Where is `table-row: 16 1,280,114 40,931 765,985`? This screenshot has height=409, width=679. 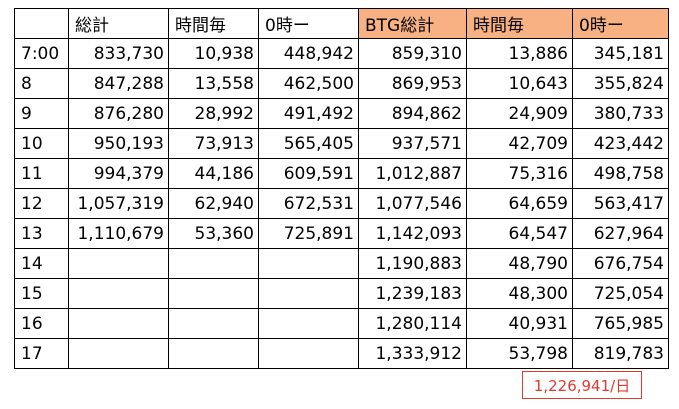
table-row: 16 1,280,114 40,931 765,985 is located at coordinates (341, 323).